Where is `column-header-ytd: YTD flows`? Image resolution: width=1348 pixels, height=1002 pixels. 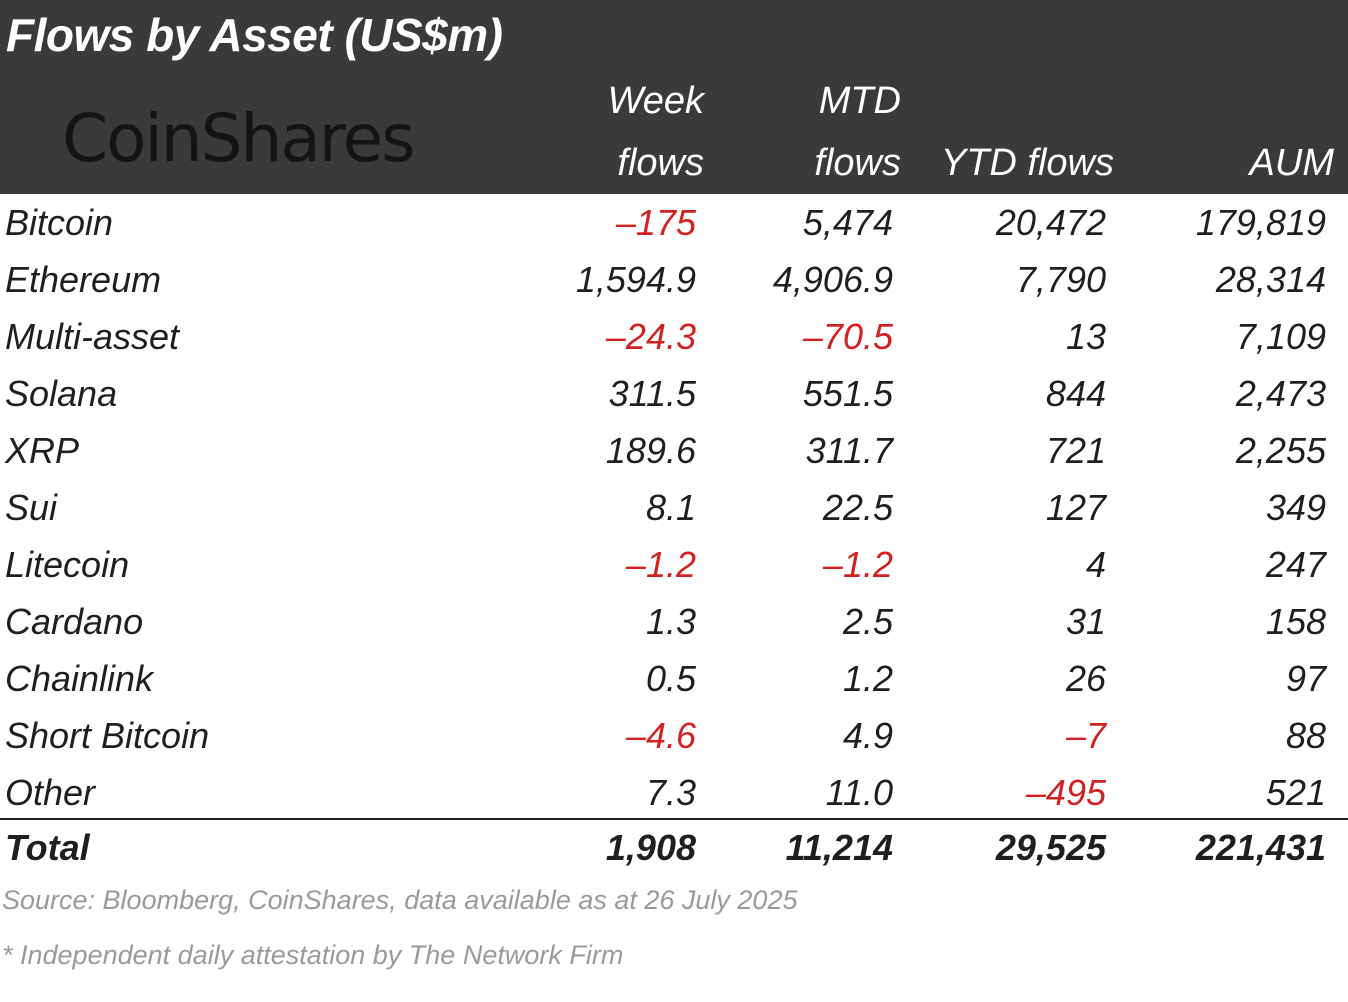
column-header-ytd: YTD flows is located at coordinates (1027, 163).